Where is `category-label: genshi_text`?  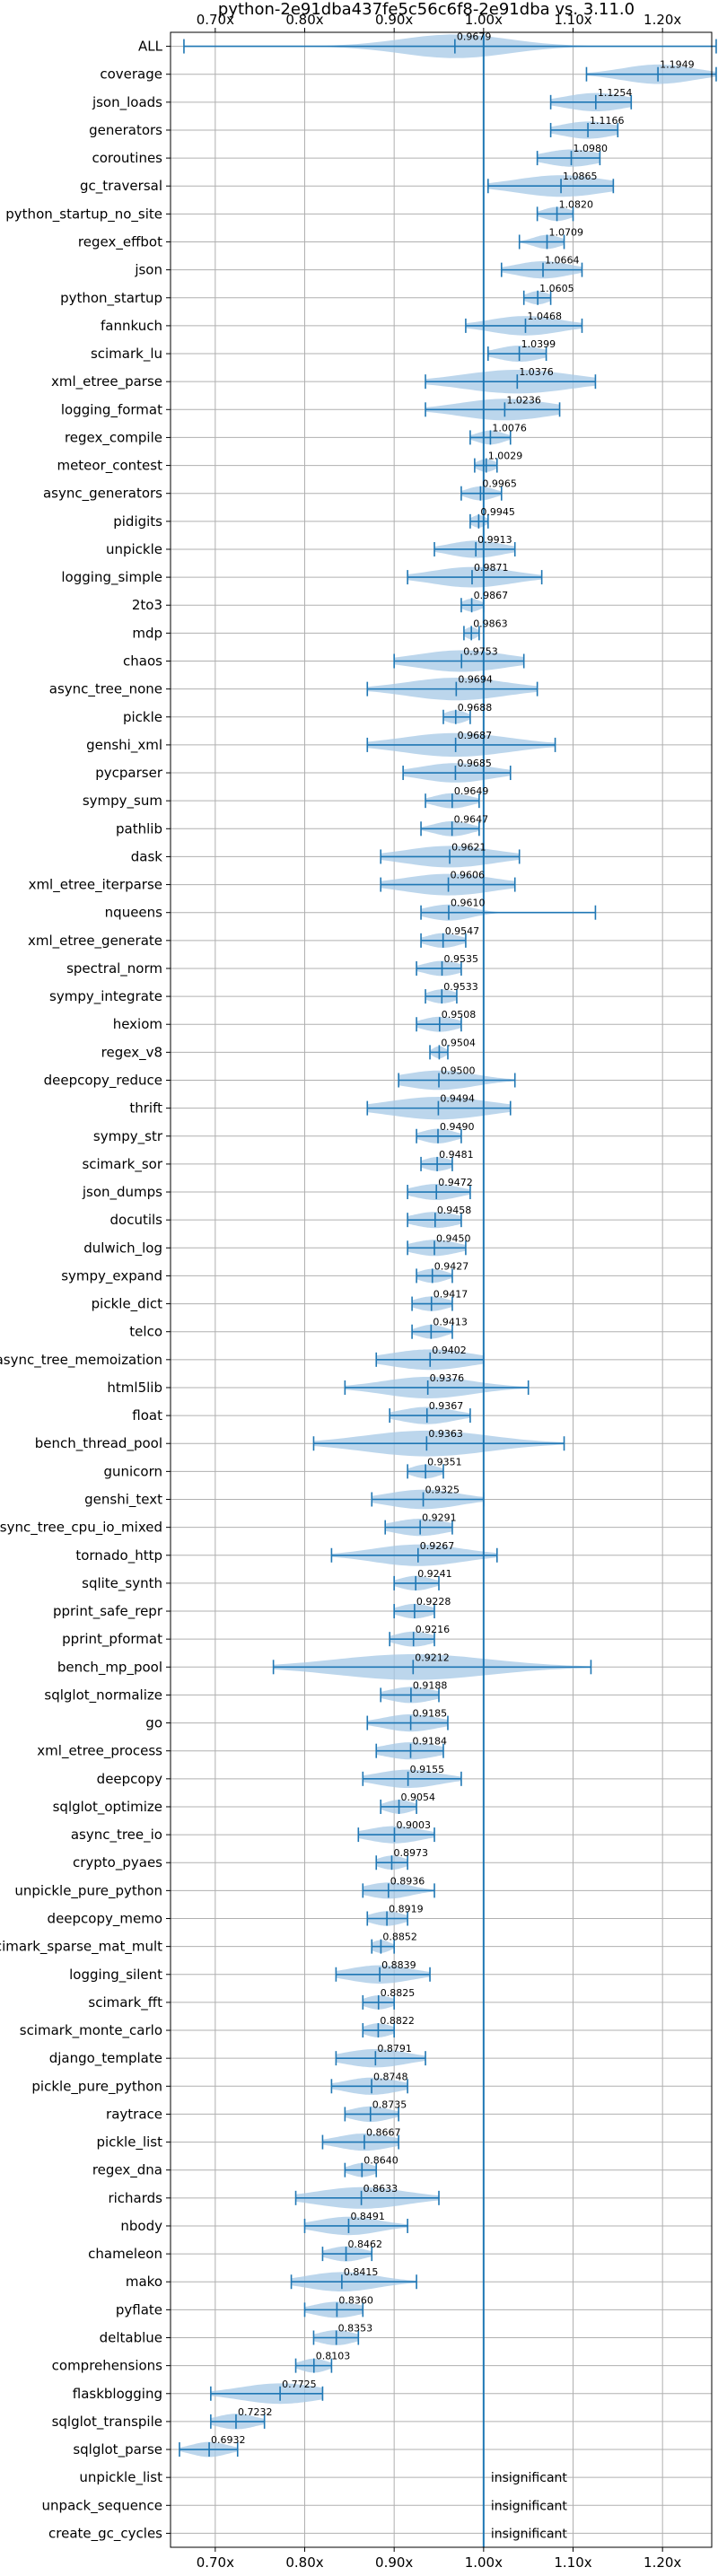
category-label: genshi_text is located at coordinates (123, 1500).